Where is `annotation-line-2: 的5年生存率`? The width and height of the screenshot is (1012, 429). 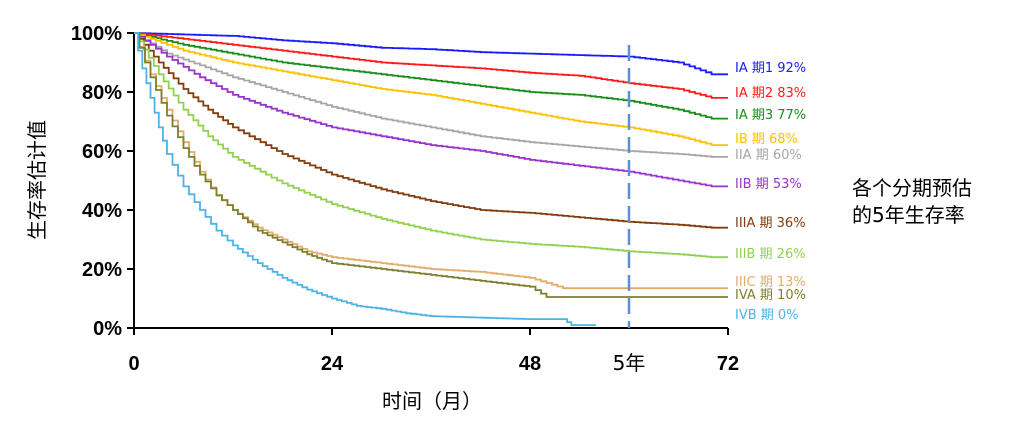
annotation-line-2: 的5年生存率 is located at coordinates (908, 215).